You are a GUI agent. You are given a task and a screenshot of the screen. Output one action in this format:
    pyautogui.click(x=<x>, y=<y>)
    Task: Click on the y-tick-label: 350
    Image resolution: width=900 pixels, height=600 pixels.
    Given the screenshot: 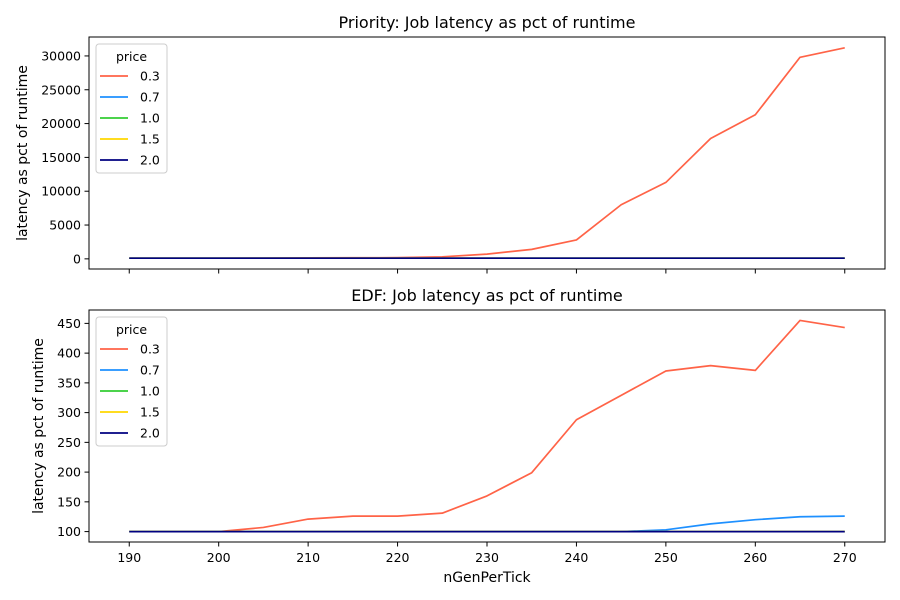 What is the action you would take?
    pyautogui.click(x=69, y=382)
    